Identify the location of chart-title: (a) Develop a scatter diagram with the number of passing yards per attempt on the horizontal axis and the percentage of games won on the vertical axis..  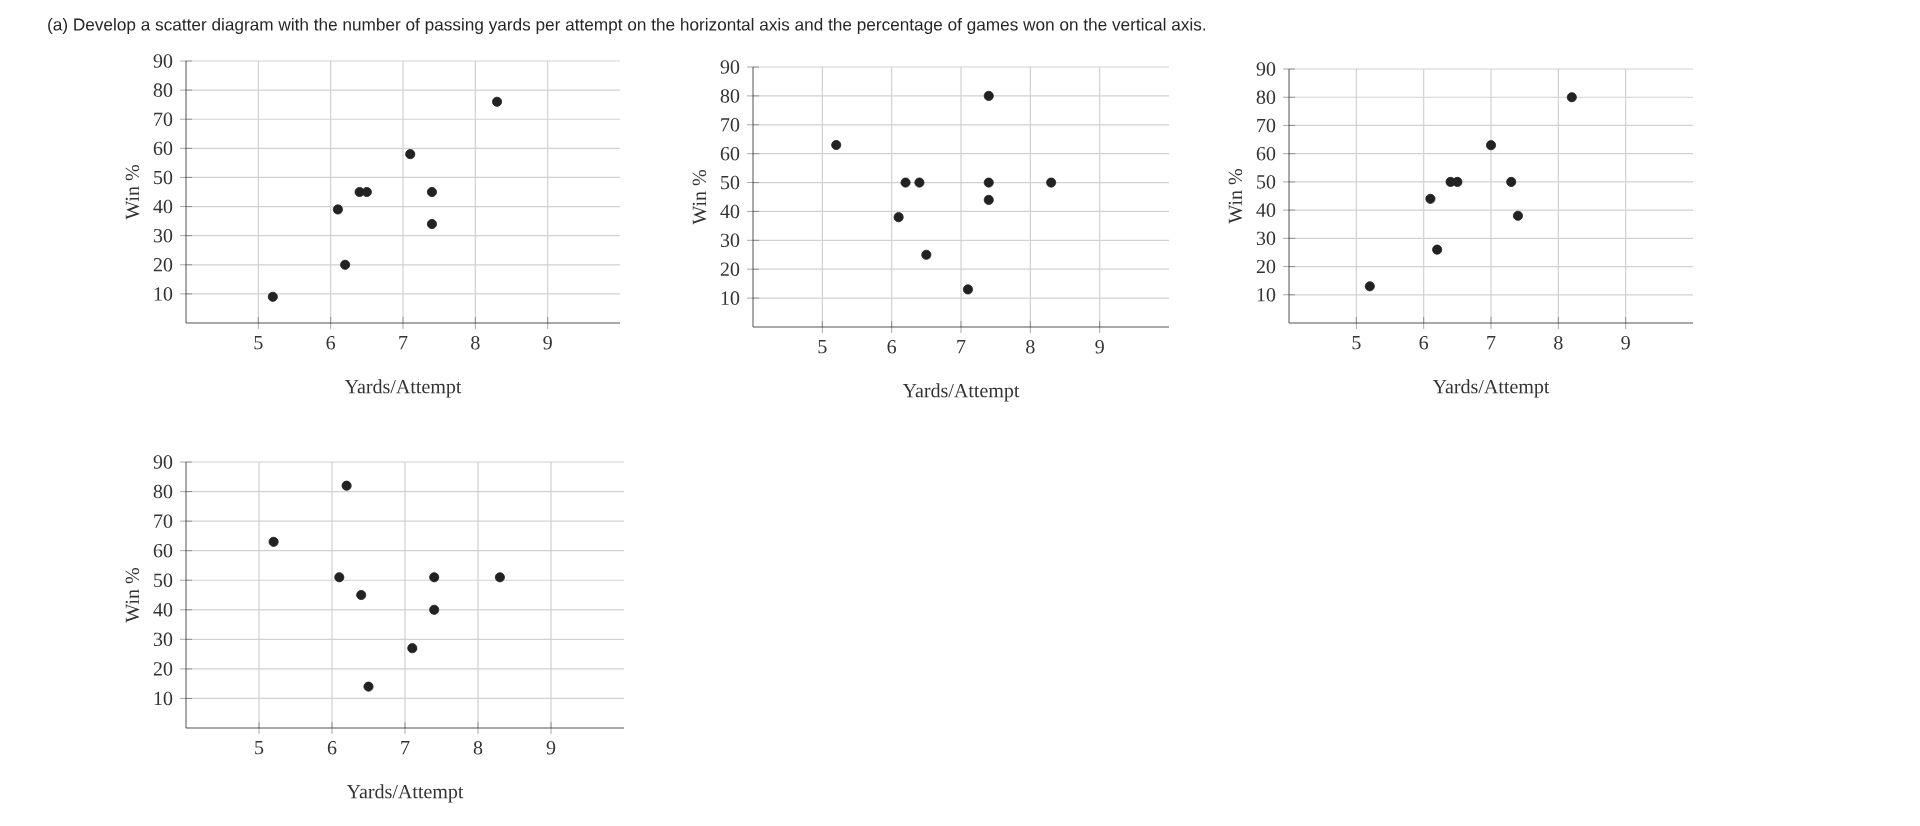
(627, 26).